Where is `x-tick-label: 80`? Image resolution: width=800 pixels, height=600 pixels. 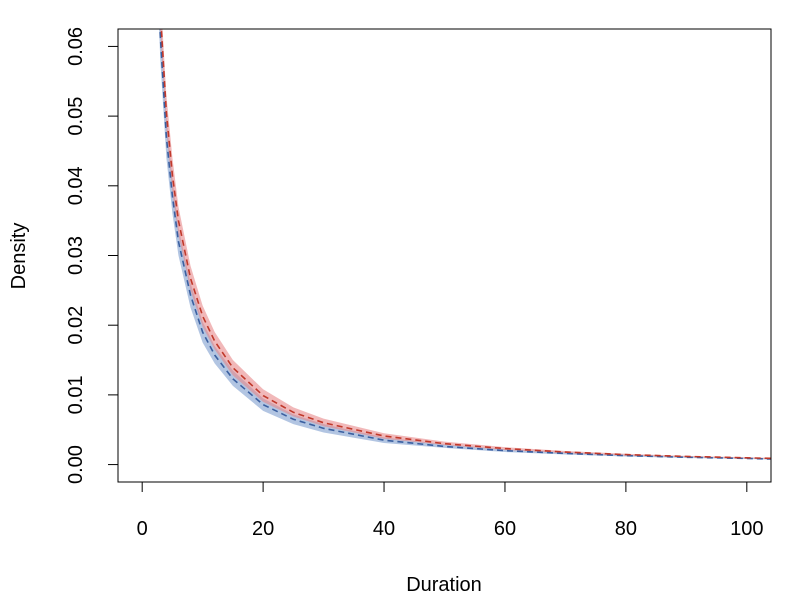 x-tick-label: 80 is located at coordinates (626, 529).